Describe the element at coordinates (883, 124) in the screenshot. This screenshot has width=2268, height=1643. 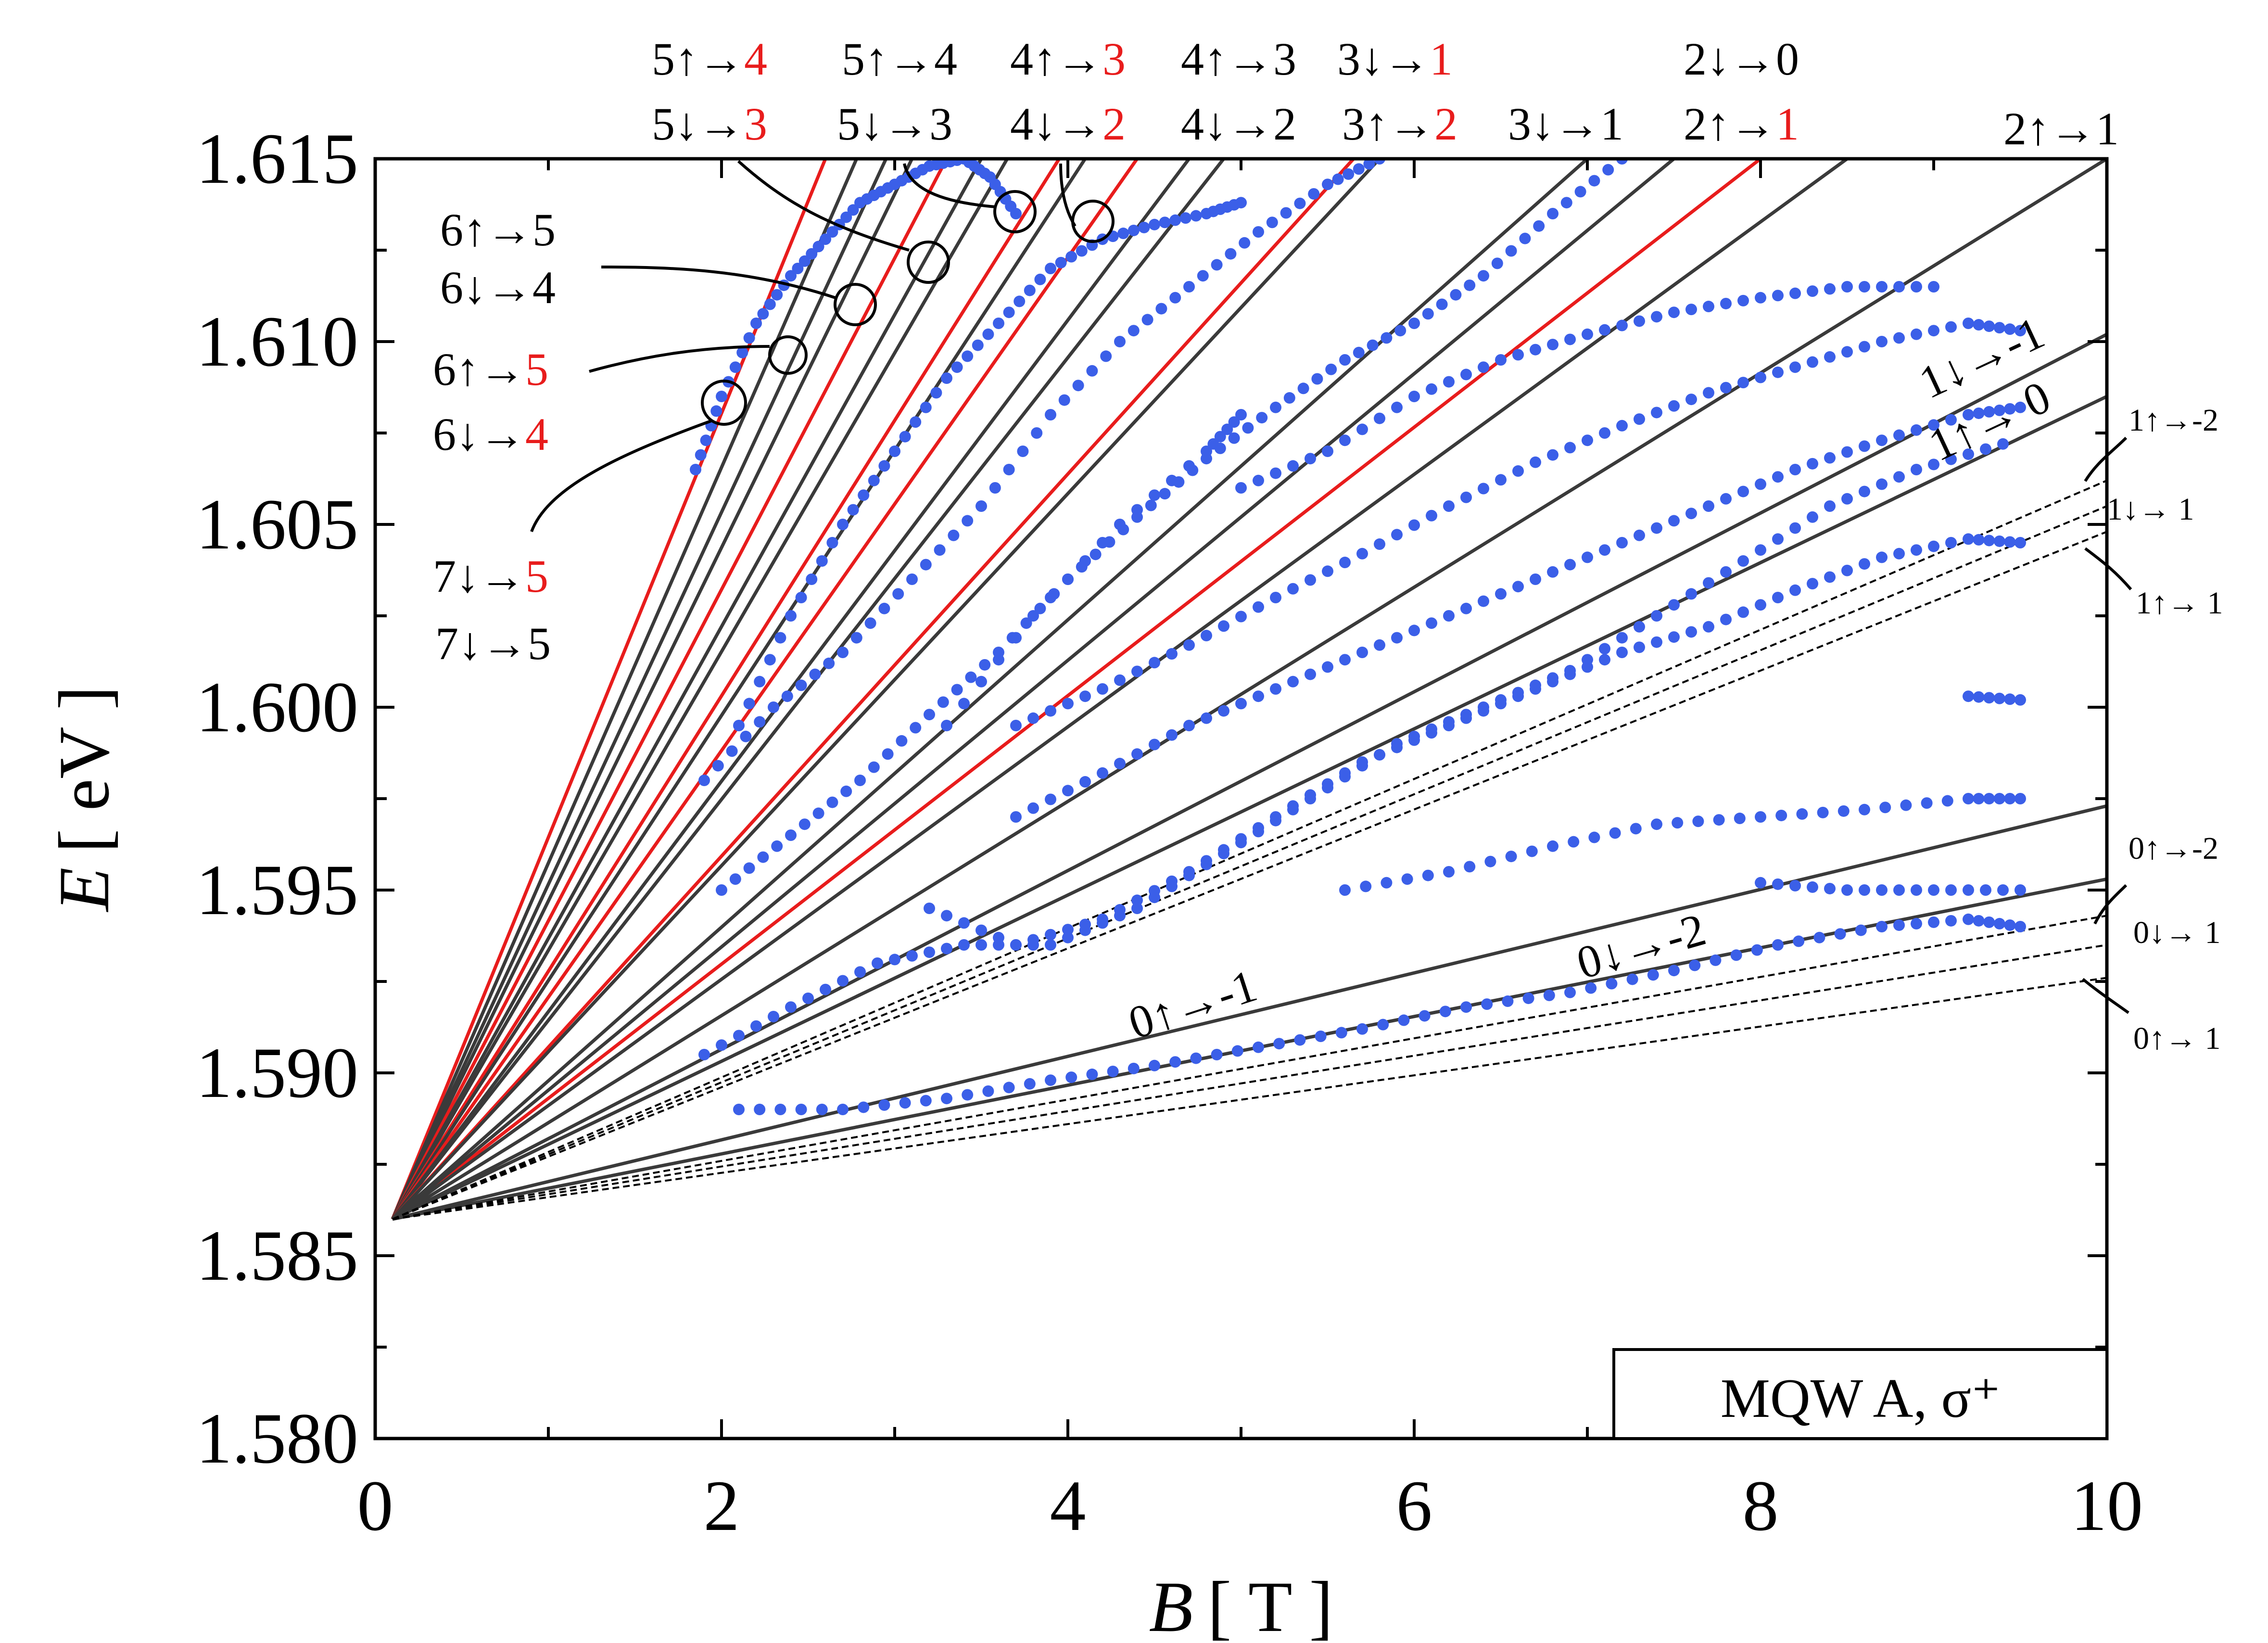
I see `ann-text: 5↓→` at that location.